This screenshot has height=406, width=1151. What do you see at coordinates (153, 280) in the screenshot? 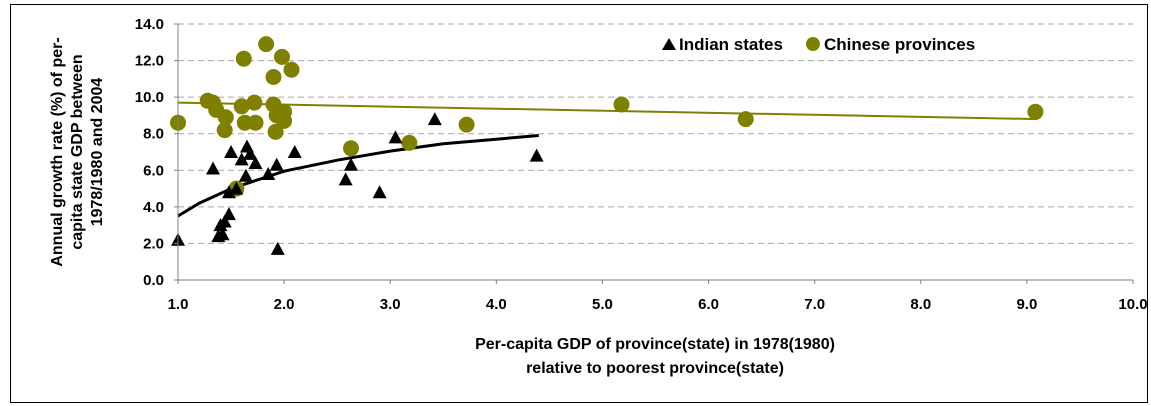
I see `y-tick-label: 0.0` at bounding box center [153, 280].